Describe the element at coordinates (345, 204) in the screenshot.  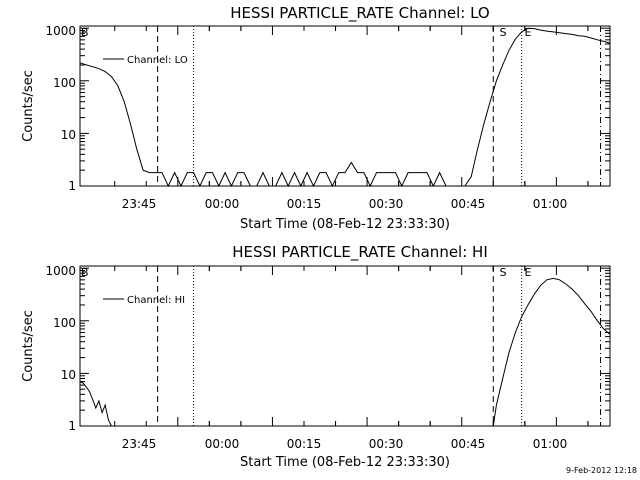
I see `panel-lo-x-ticks: 23:45 00:00 00:15 00:30 00:45 01:00` at that location.